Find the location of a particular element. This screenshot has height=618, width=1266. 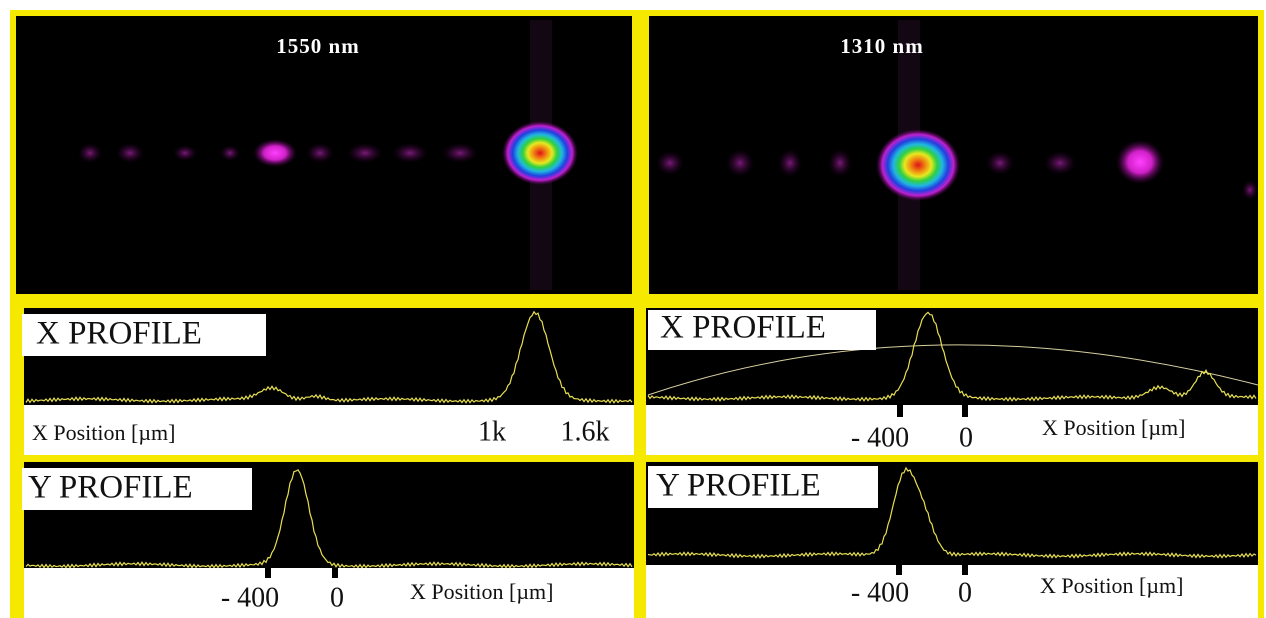

tick-label: 1.6k is located at coordinates (585, 431).